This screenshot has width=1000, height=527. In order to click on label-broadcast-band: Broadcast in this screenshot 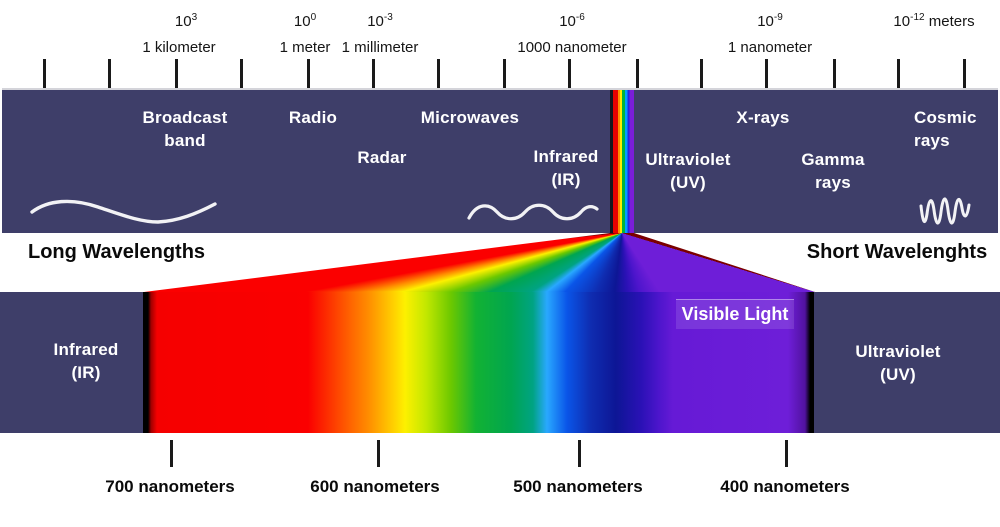, I will do `click(185, 117)`.